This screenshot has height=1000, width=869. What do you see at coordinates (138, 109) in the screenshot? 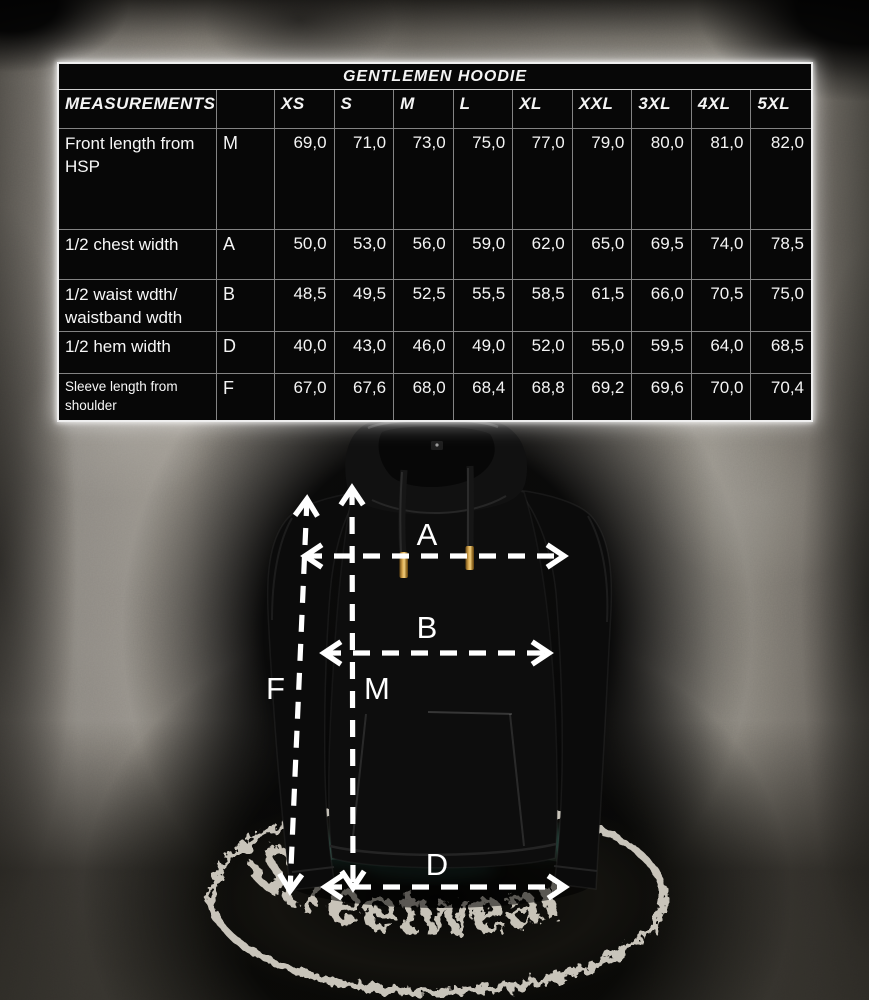
I see `measurements-header: MEASUREMENTS` at bounding box center [138, 109].